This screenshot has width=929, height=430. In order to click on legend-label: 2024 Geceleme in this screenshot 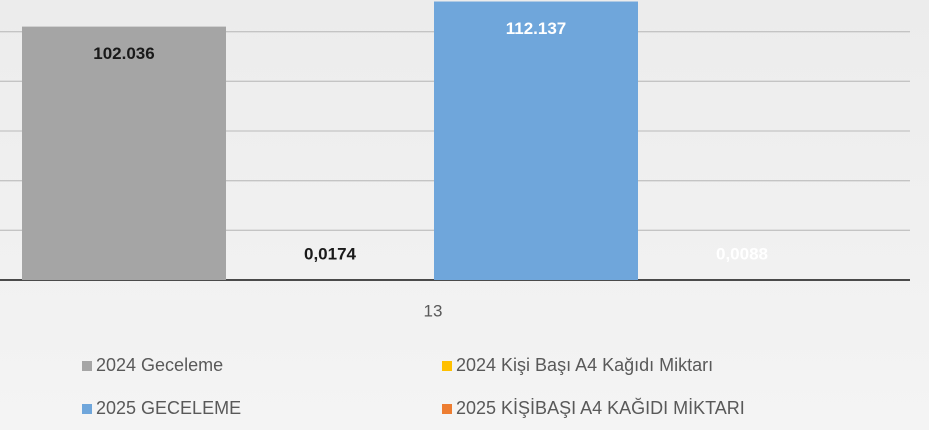, I will do `click(159, 365)`.